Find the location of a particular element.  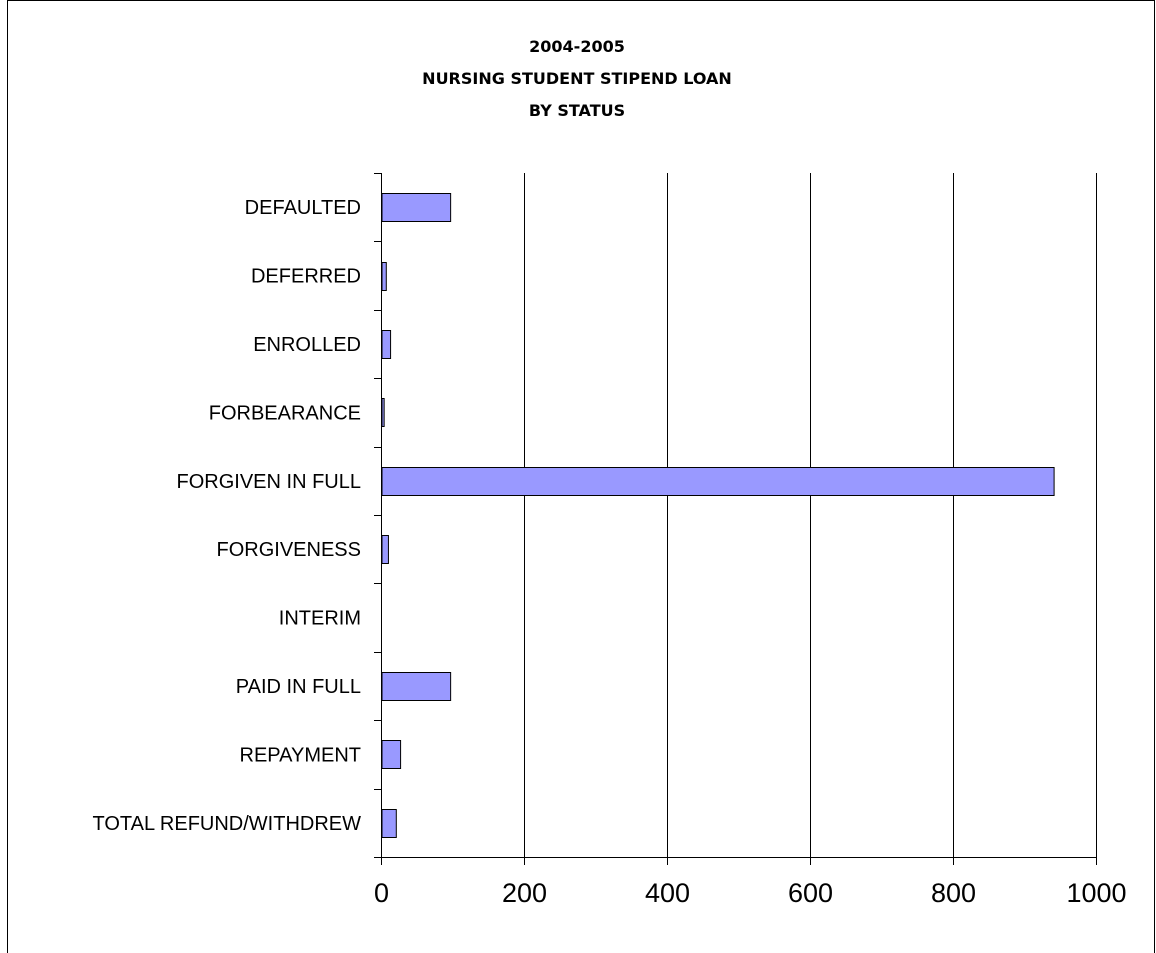

x-tick-label-200: 200 is located at coordinates (524, 893).